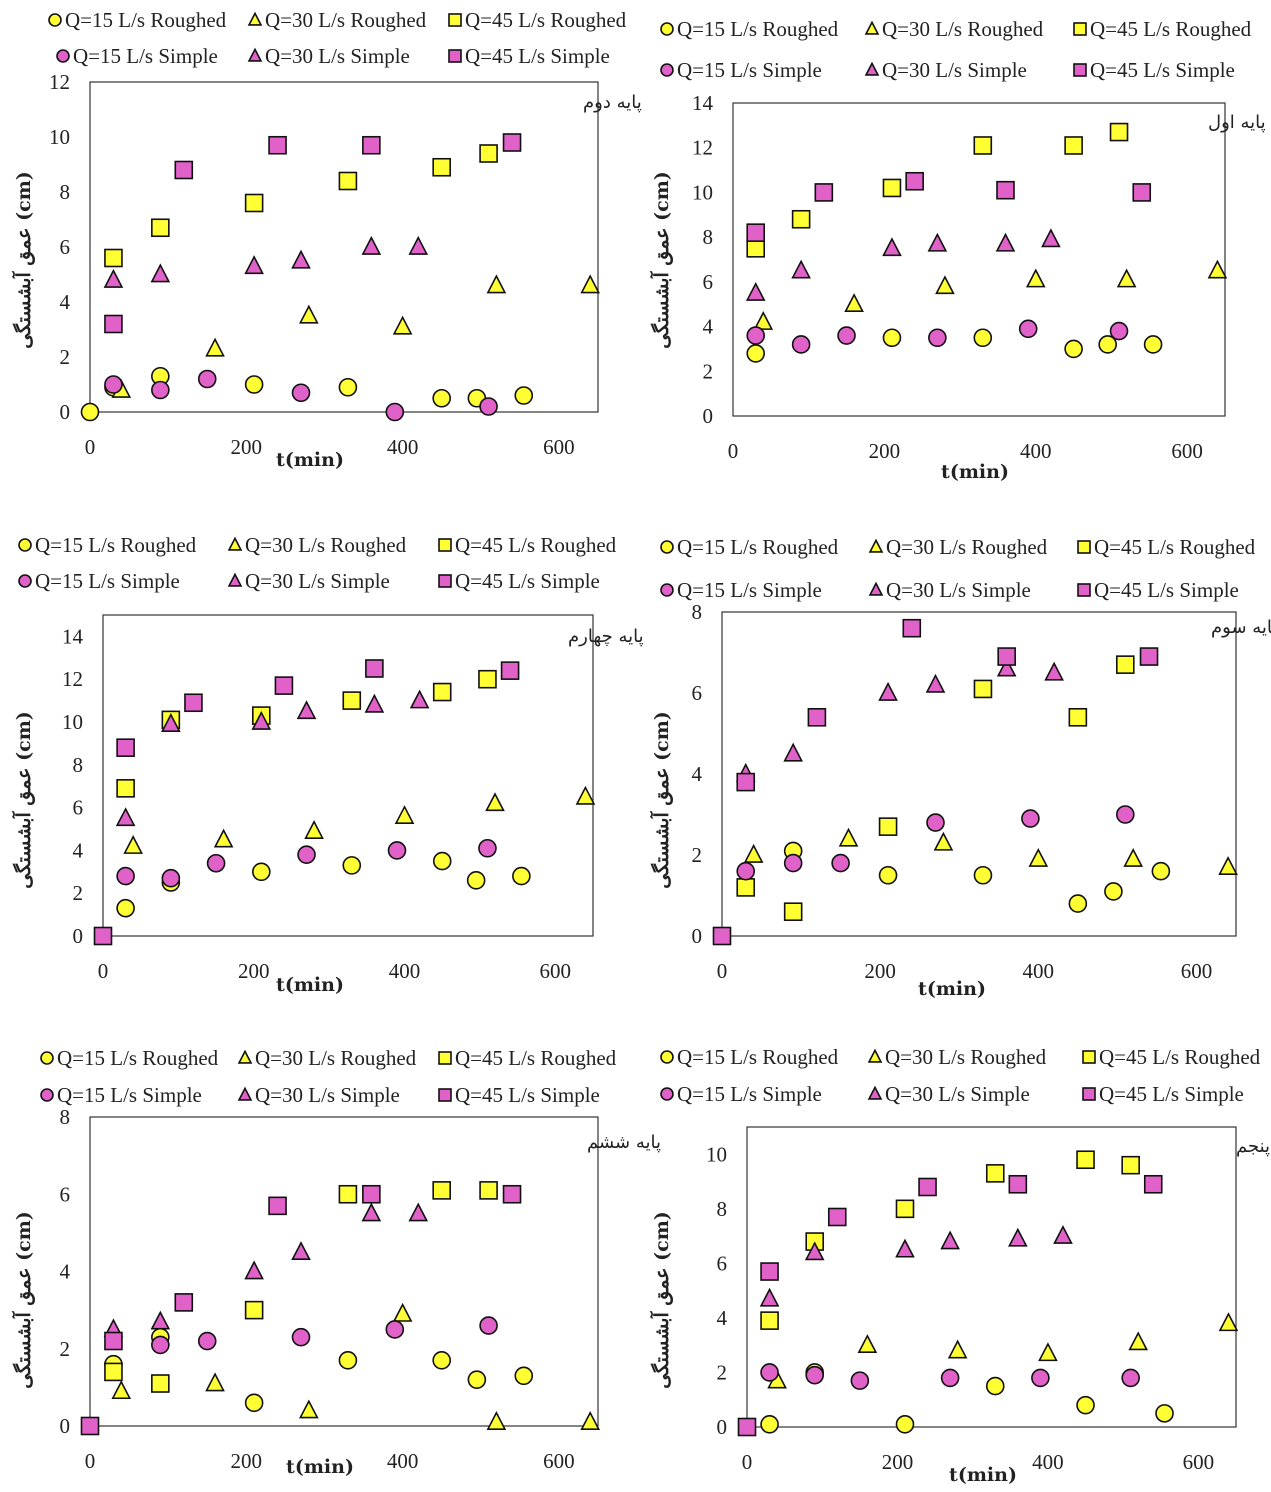  I want to click on y-tick-label: 2, so click(697, 855).